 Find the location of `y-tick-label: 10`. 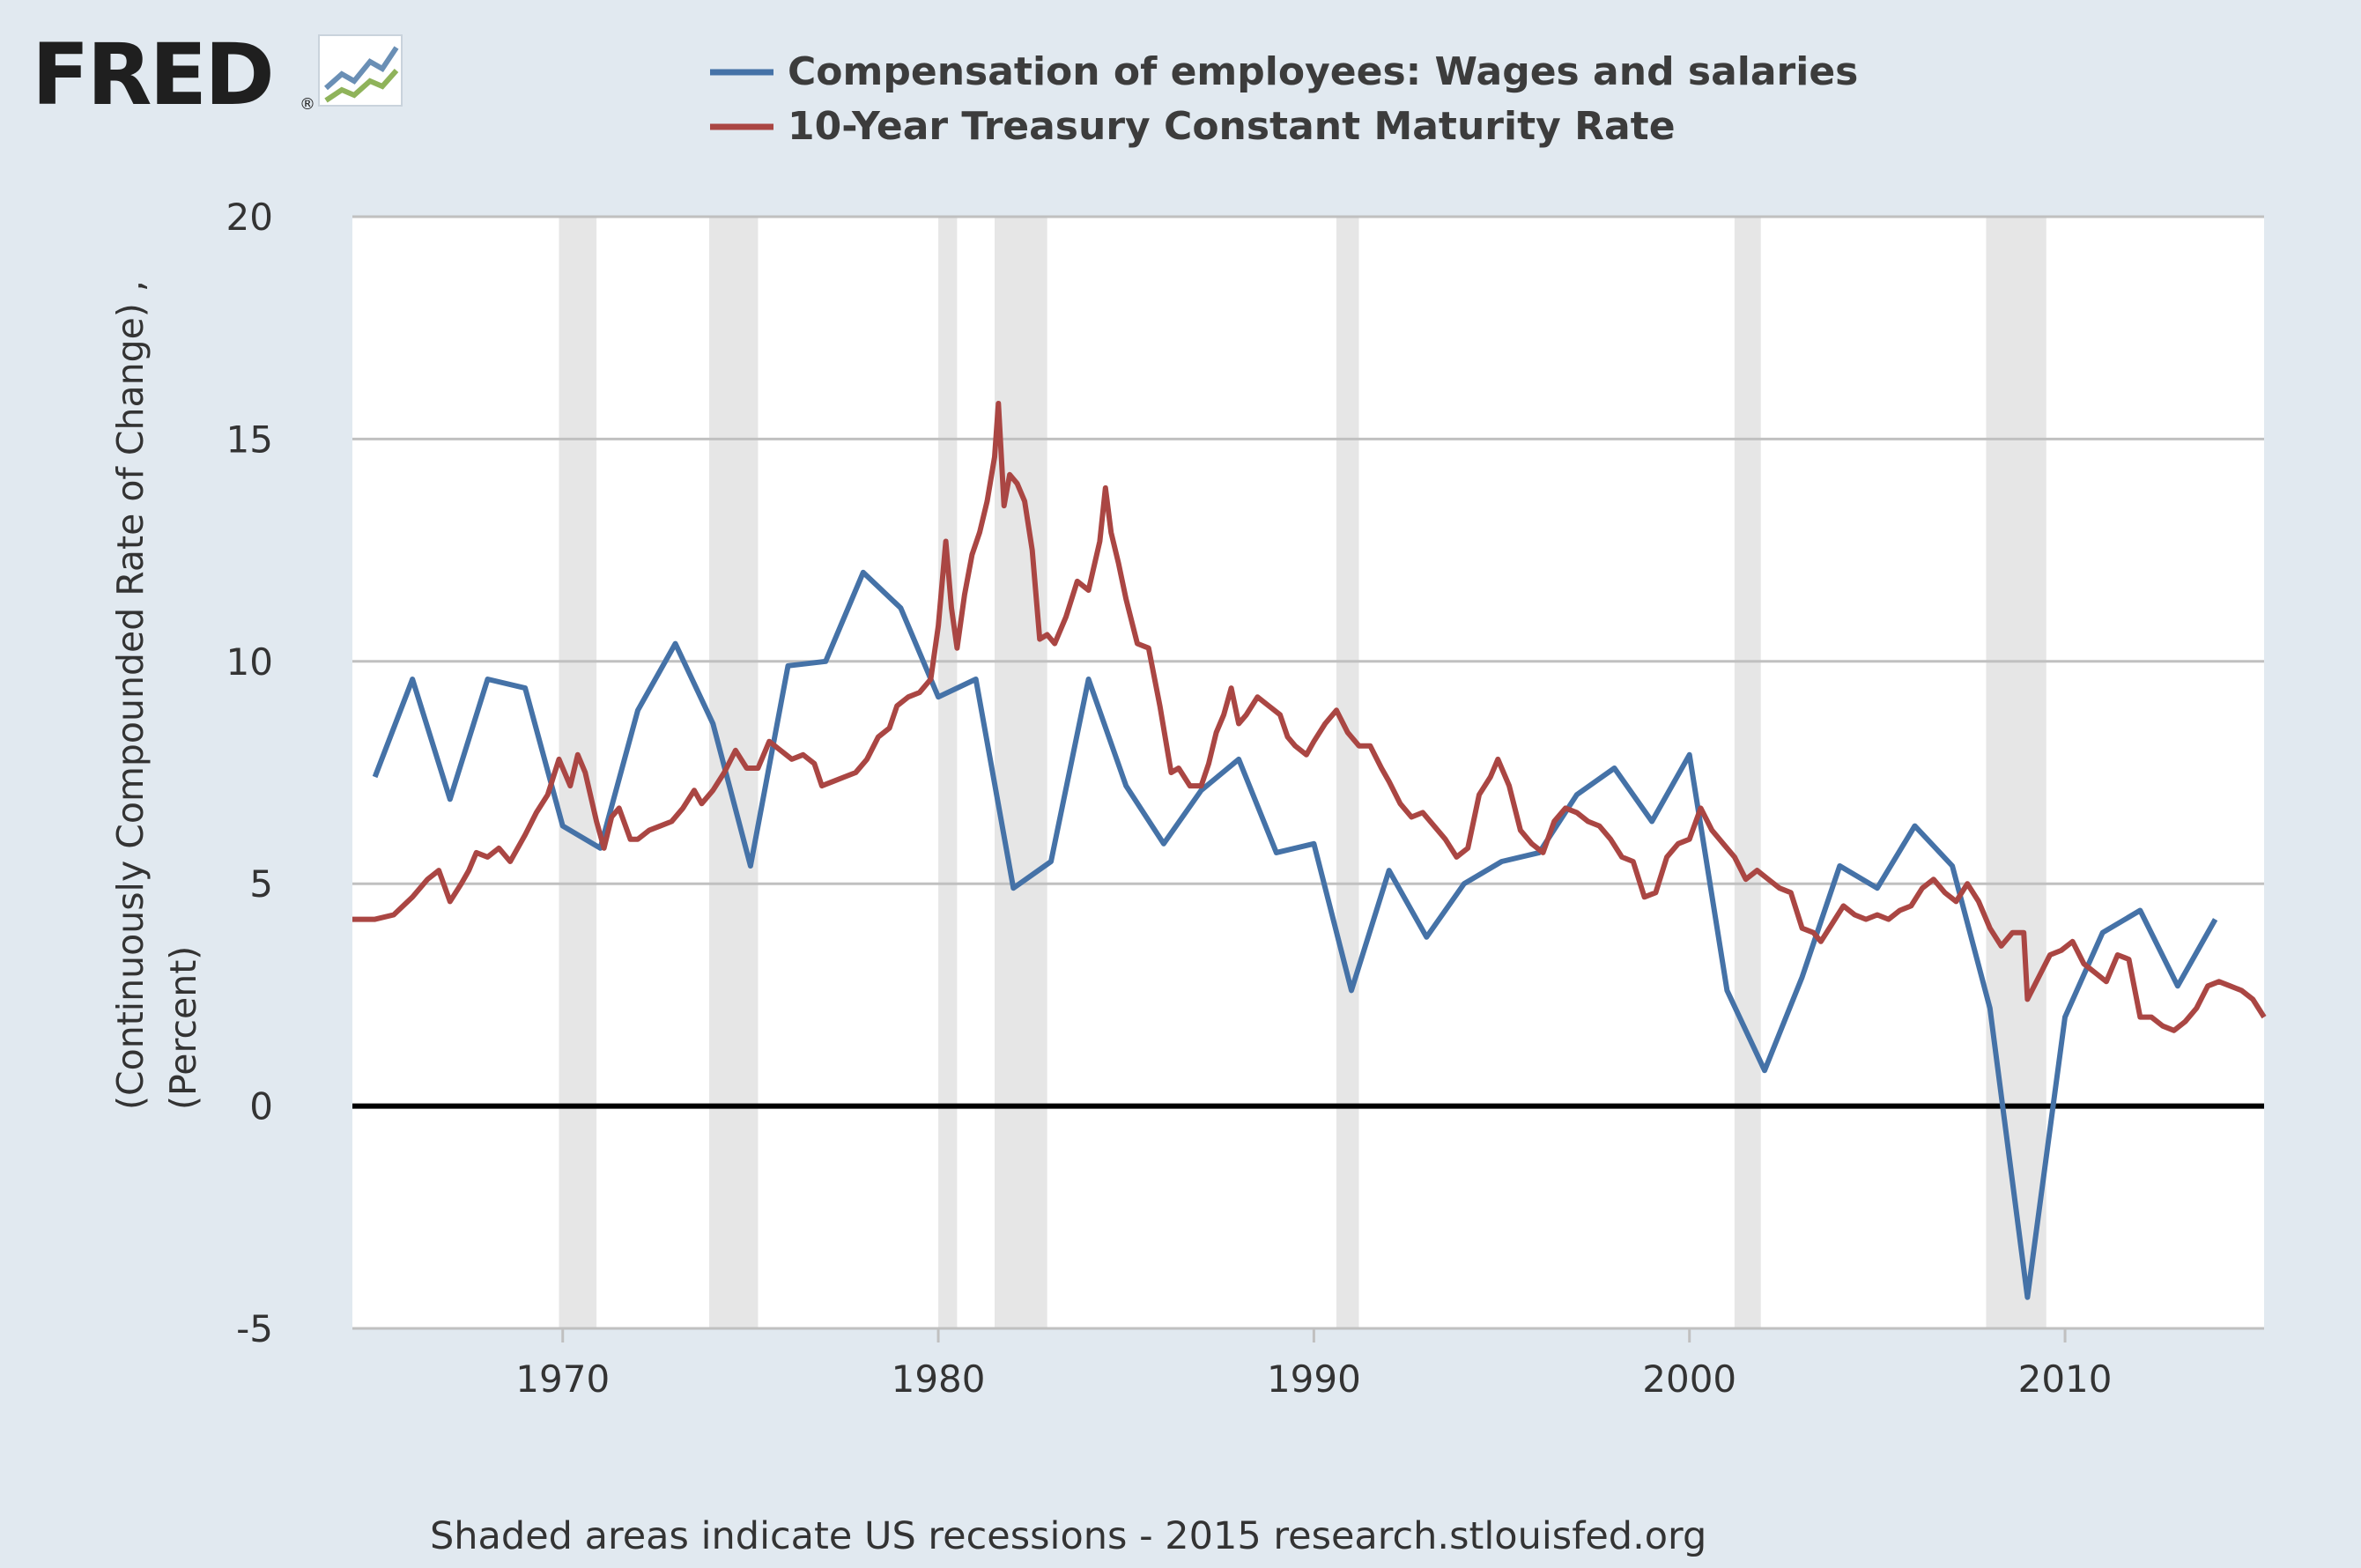

y-tick-label: 10 is located at coordinates (249, 662).